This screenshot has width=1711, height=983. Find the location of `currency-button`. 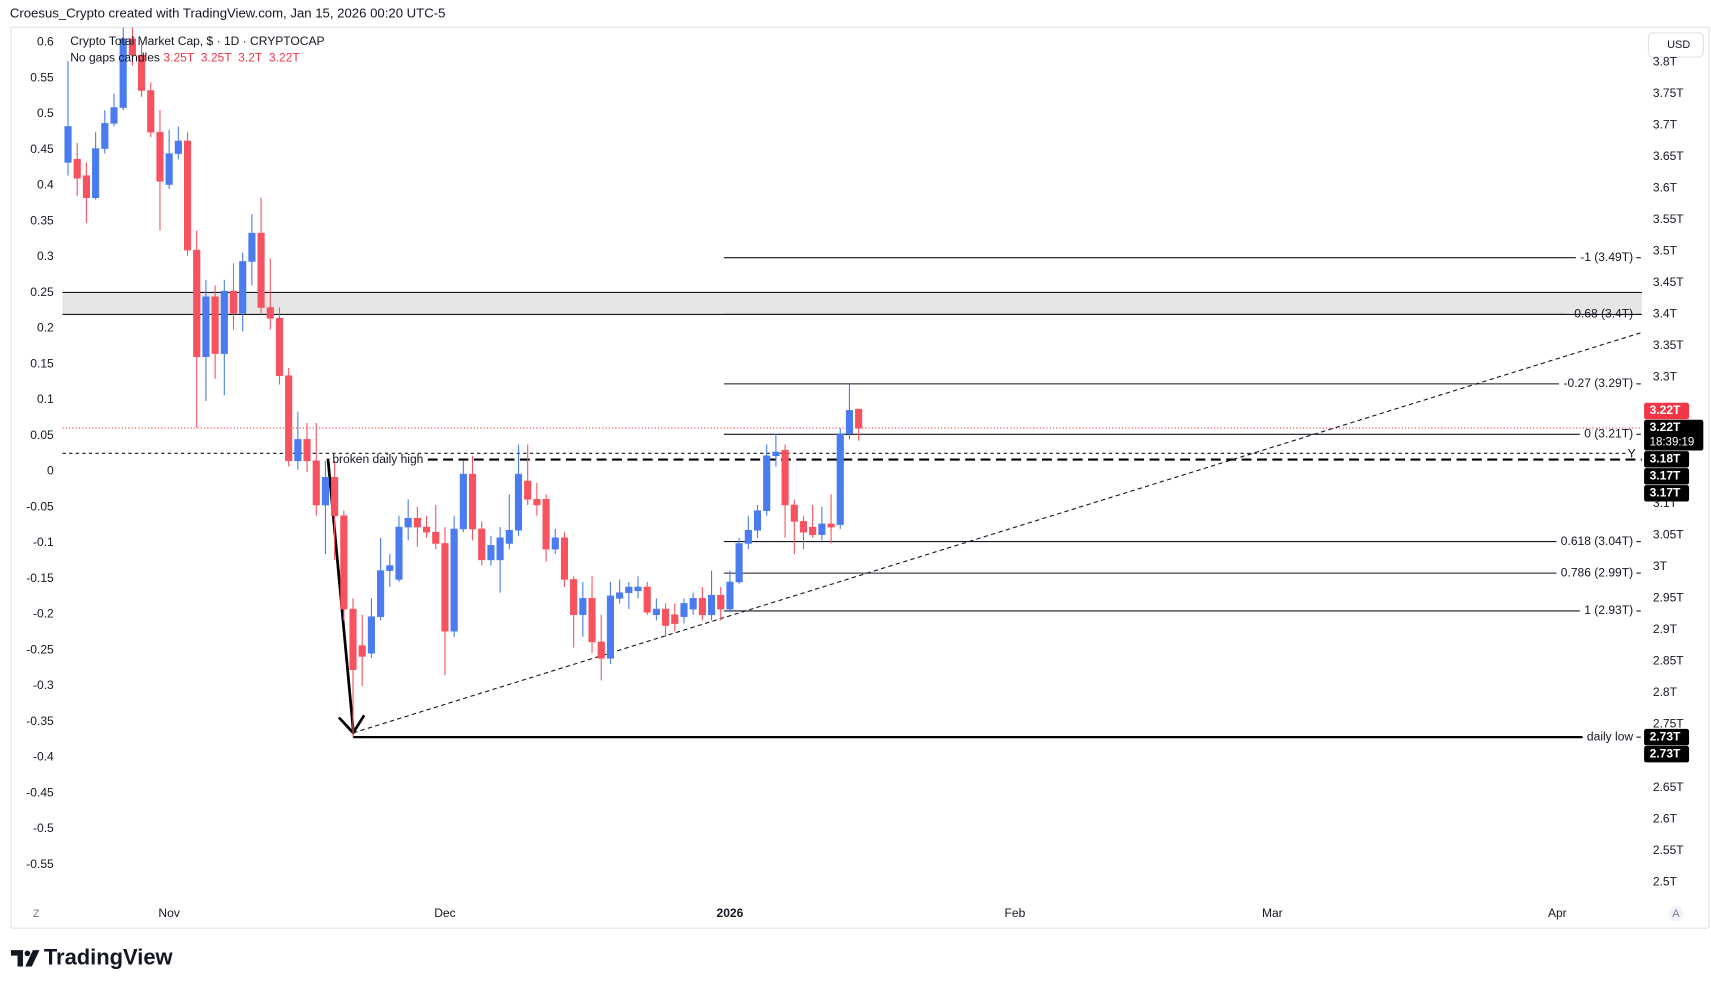

currency-button is located at coordinates (1675, 45).